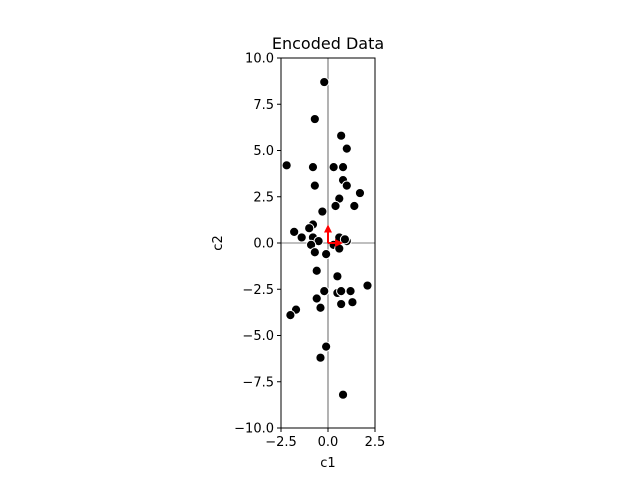 The image size is (640, 480). Describe the element at coordinates (218, 242) in the screenshot. I see `y-axis-label: c2` at that location.